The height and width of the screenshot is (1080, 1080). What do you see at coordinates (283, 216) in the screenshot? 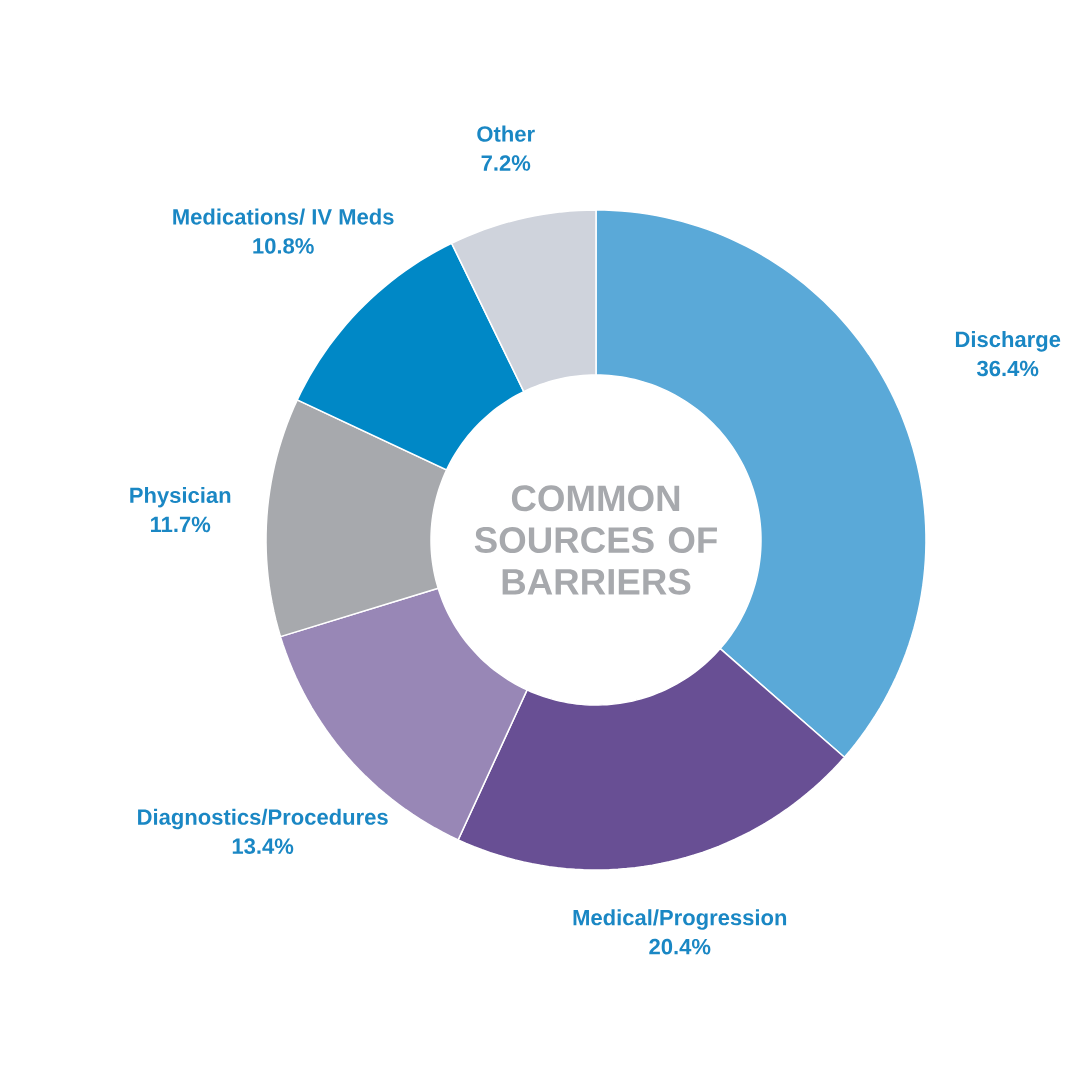
I see `slice-label: Medications/ IV Meds` at bounding box center [283, 216].